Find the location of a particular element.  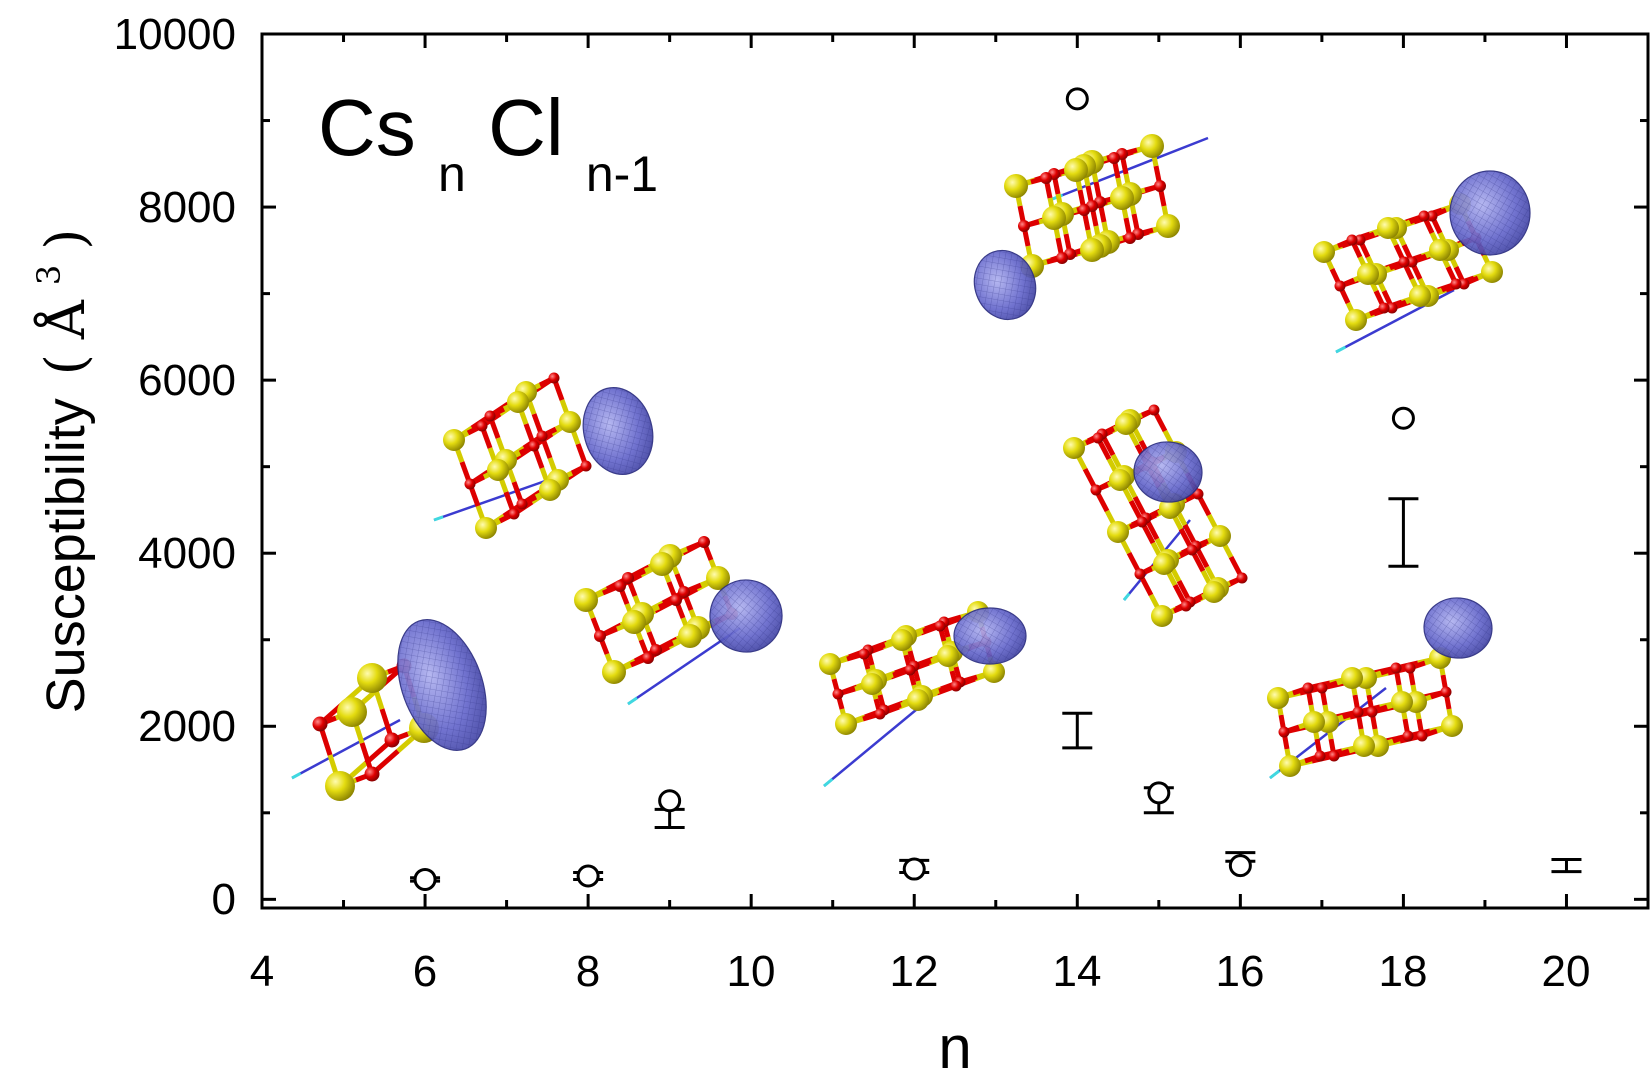

x-tick-label: 6 is located at coordinates (425, 971).